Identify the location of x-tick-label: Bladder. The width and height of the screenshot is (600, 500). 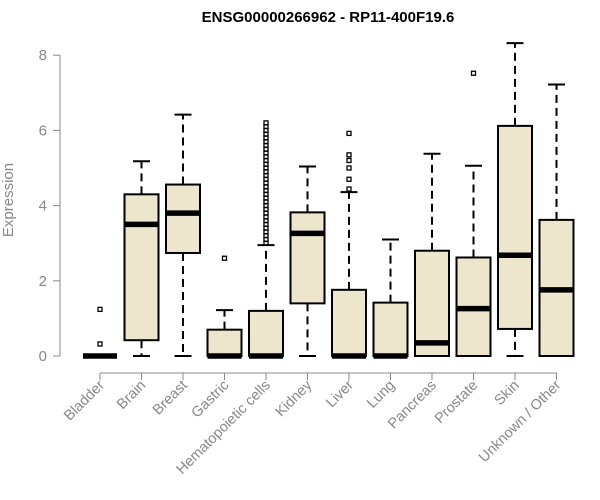
(84, 400).